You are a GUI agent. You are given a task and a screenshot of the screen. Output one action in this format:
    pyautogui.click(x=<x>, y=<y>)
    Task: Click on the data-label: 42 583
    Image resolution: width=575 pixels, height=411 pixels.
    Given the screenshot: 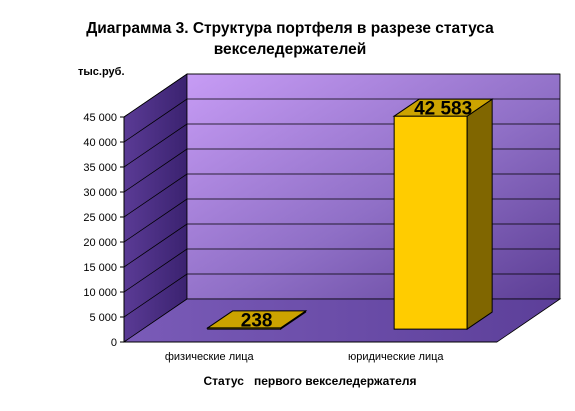 What is the action you would take?
    pyautogui.click(x=443, y=109)
    